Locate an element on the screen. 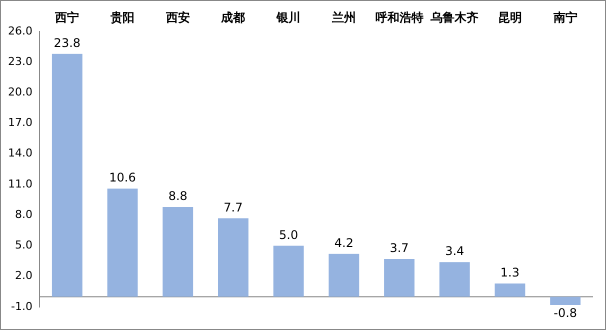 Image resolution: width=606 pixels, height=330 pixels. x-tick-label: 乌鲁木齐 is located at coordinates (454, 17).